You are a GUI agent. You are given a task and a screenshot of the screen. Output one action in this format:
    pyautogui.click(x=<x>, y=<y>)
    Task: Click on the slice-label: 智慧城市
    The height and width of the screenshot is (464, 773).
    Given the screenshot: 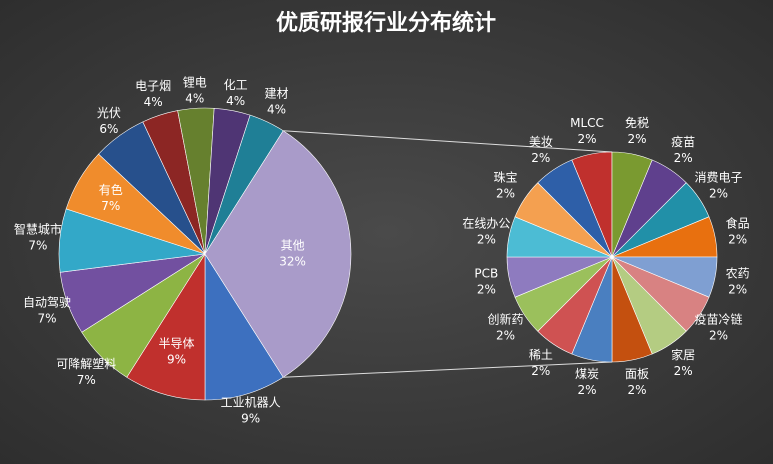 What is the action you would take?
    pyautogui.click(x=38, y=229)
    